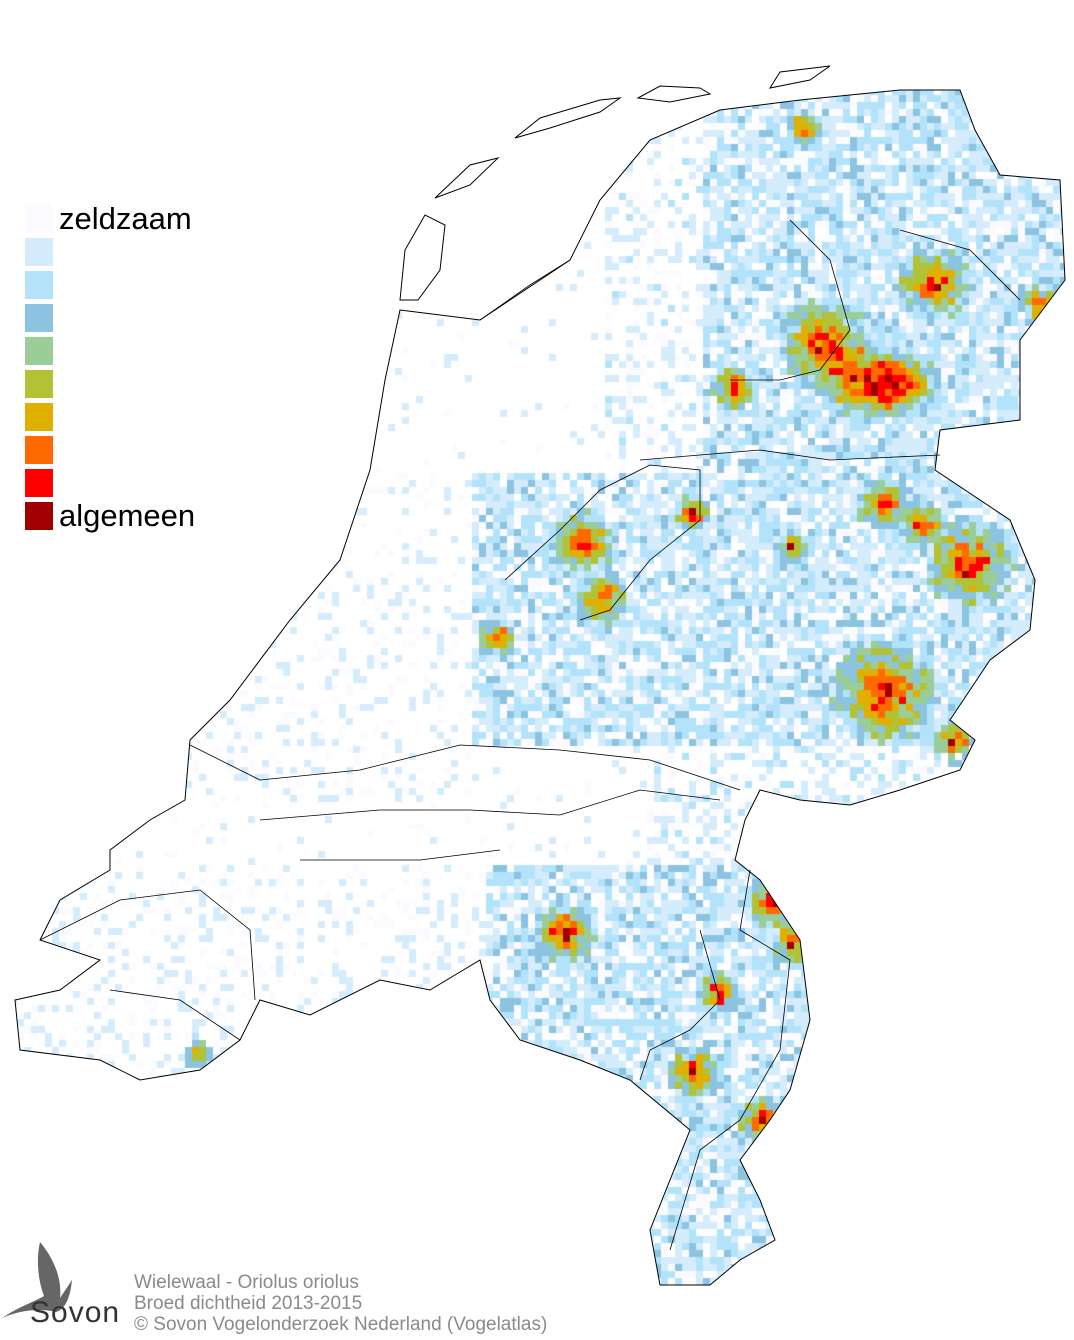  I want to click on island-schiermonnikoog, so click(799, 77).